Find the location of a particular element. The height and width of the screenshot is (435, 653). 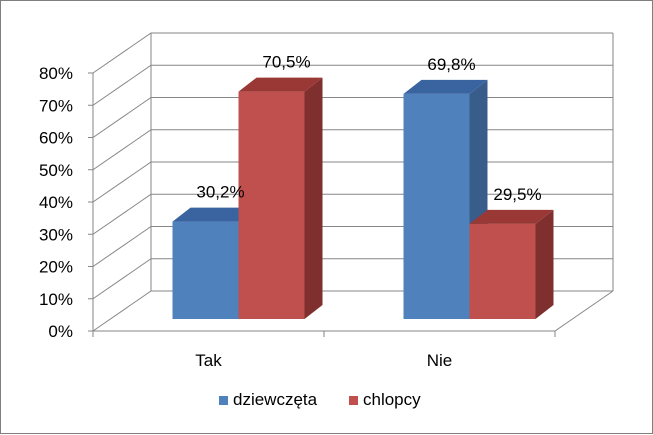

y-tick-label: 0% is located at coordinates (60, 331).